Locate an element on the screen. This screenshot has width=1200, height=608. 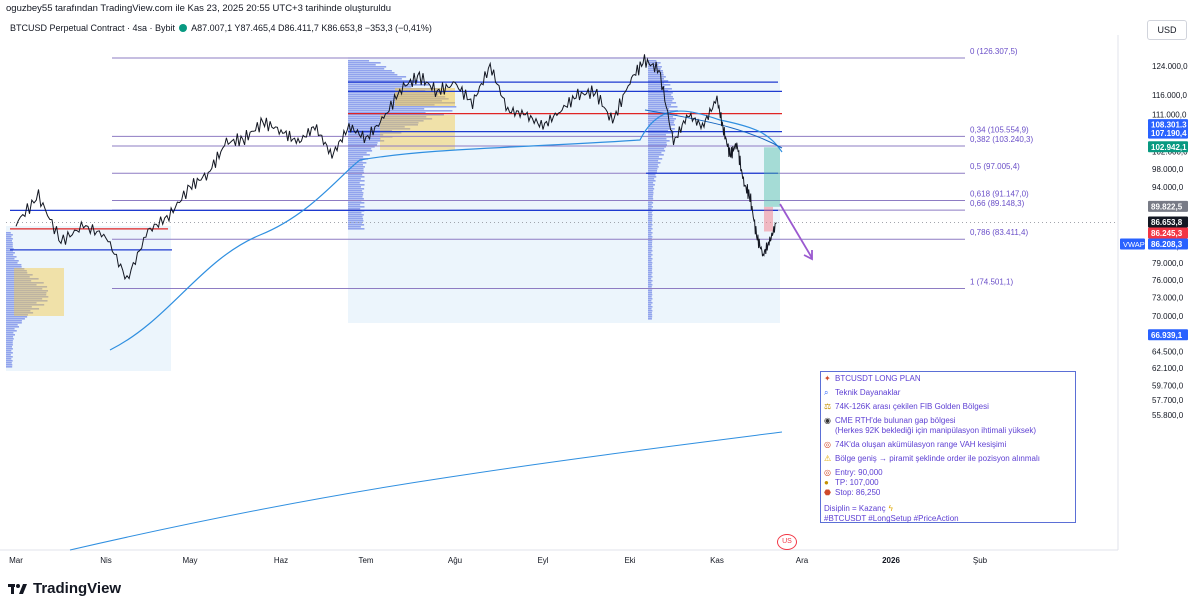
fib-label-7: 1 (74.501,1) is located at coordinates (991, 282).